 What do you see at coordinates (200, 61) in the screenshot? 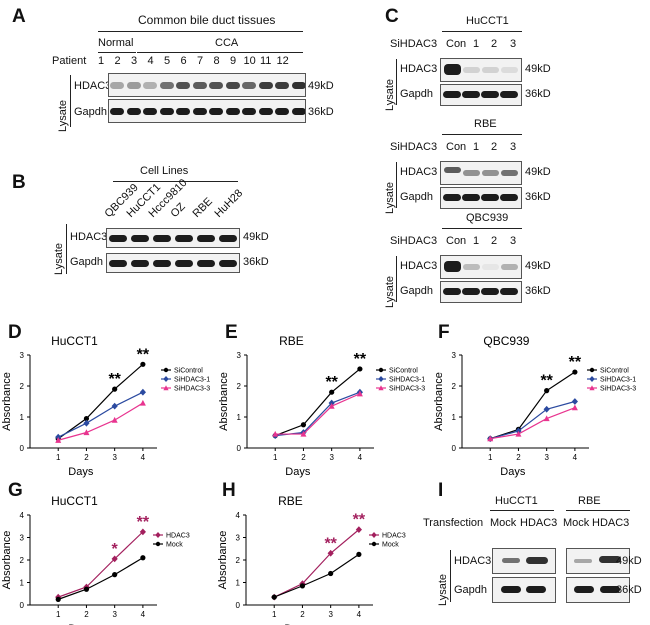
I see `patient-number: 7` at bounding box center [200, 61].